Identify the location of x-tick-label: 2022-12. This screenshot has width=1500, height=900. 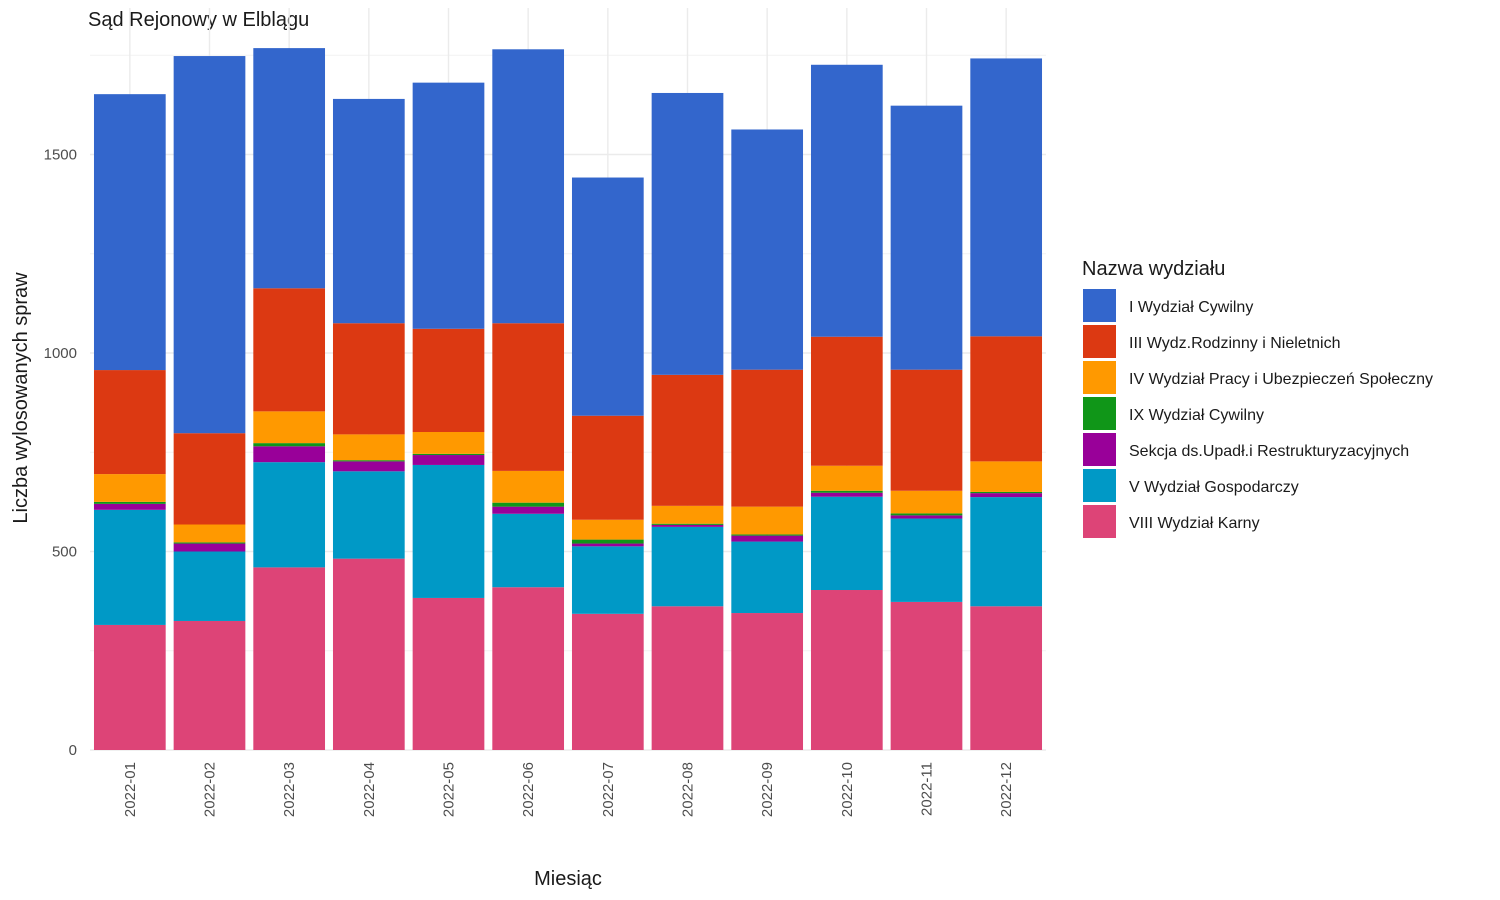
(1006, 789).